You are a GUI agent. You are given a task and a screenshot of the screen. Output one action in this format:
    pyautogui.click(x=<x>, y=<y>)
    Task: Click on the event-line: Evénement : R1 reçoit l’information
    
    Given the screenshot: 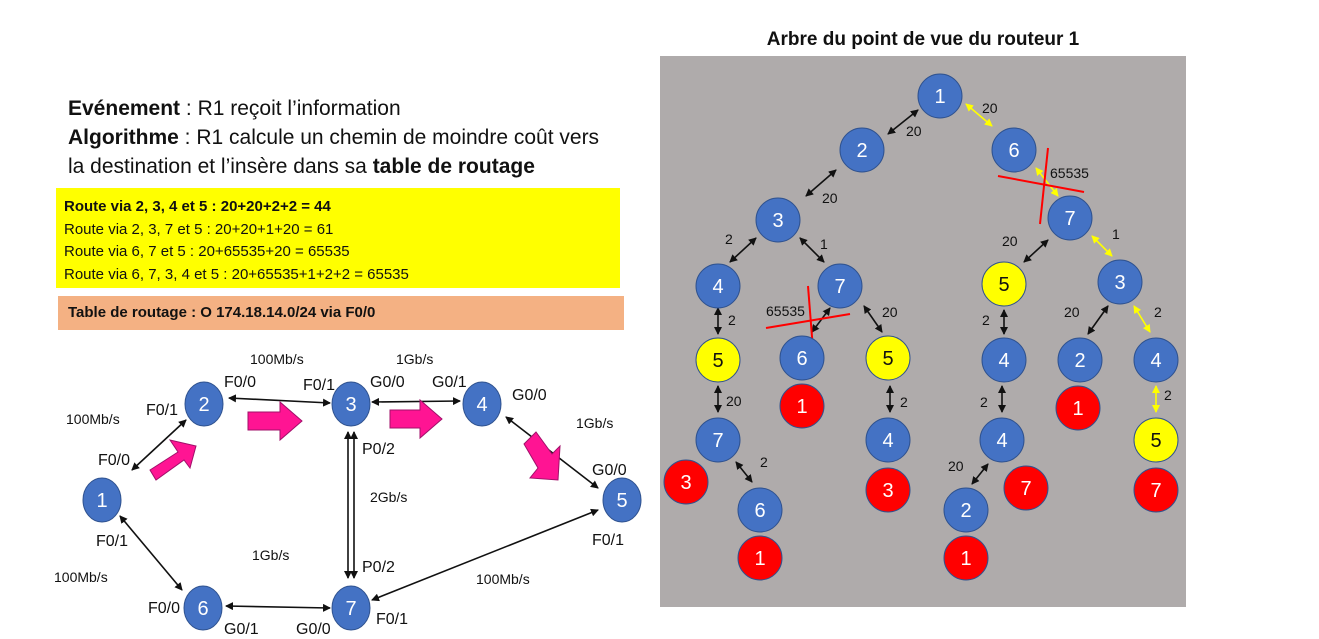 What is the action you would take?
    pyautogui.click(x=333, y=108)
    